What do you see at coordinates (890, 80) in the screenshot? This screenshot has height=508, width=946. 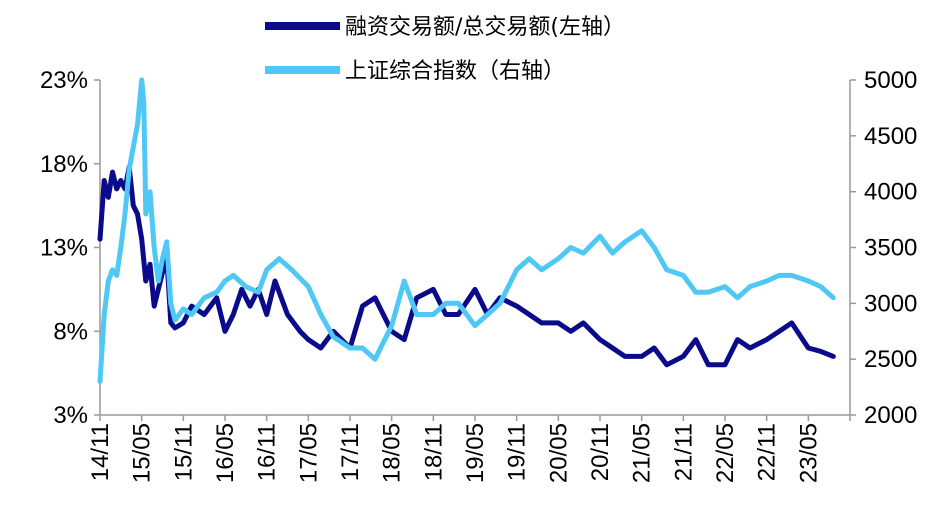 I see `y-right-tick-label: 5000` at bounding box center [890, 80].